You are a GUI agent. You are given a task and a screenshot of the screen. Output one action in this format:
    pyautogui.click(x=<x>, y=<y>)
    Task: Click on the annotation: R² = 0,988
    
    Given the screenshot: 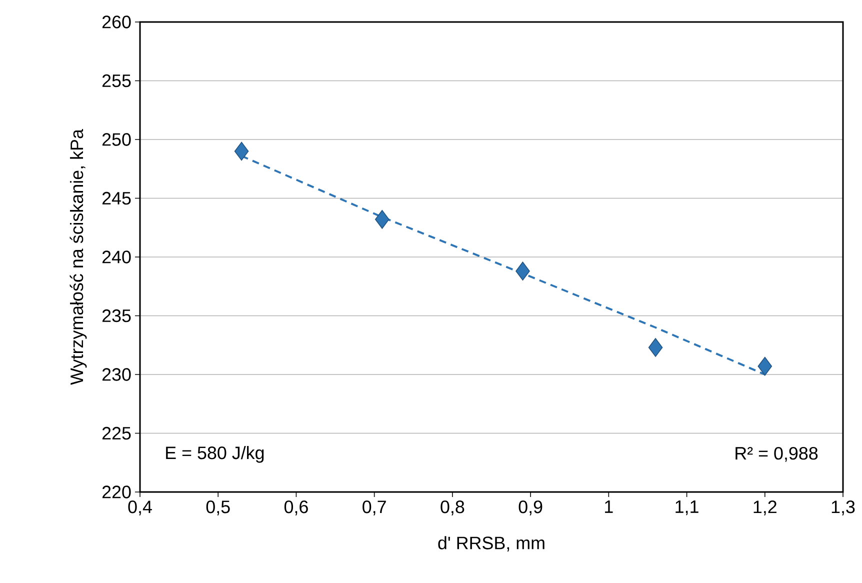 What is the action you would take?
    pyautogui.click(x=777, y=454)
    